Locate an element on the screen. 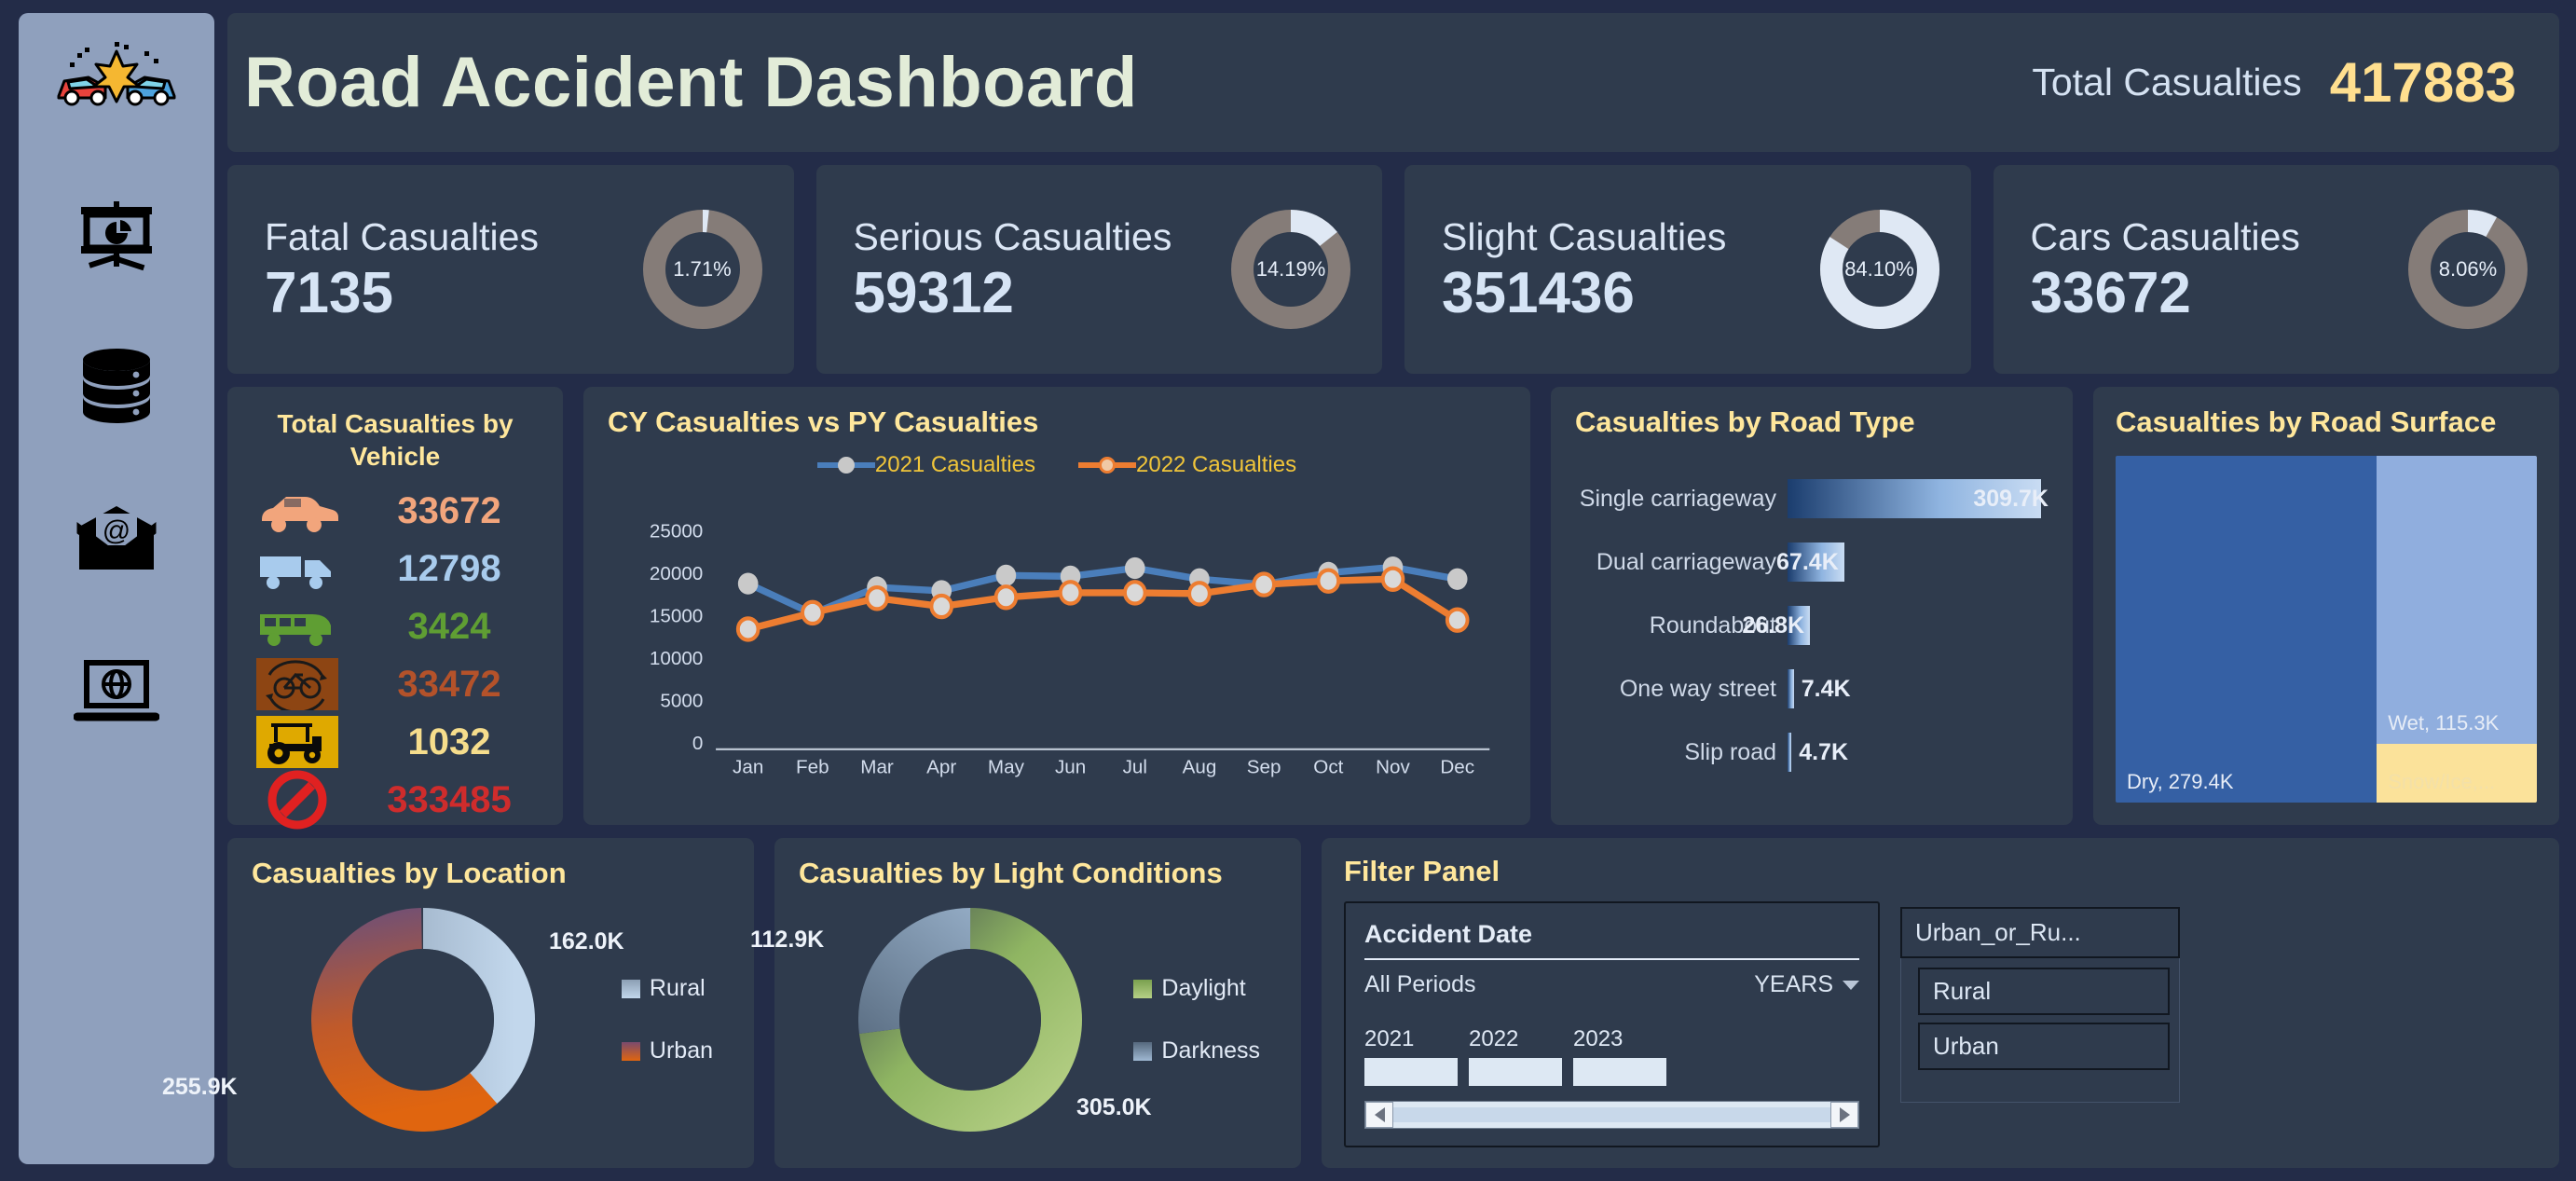 The image size is (2576, 1181). sidebar-item-email: @ is located at coordinates (116, 540).